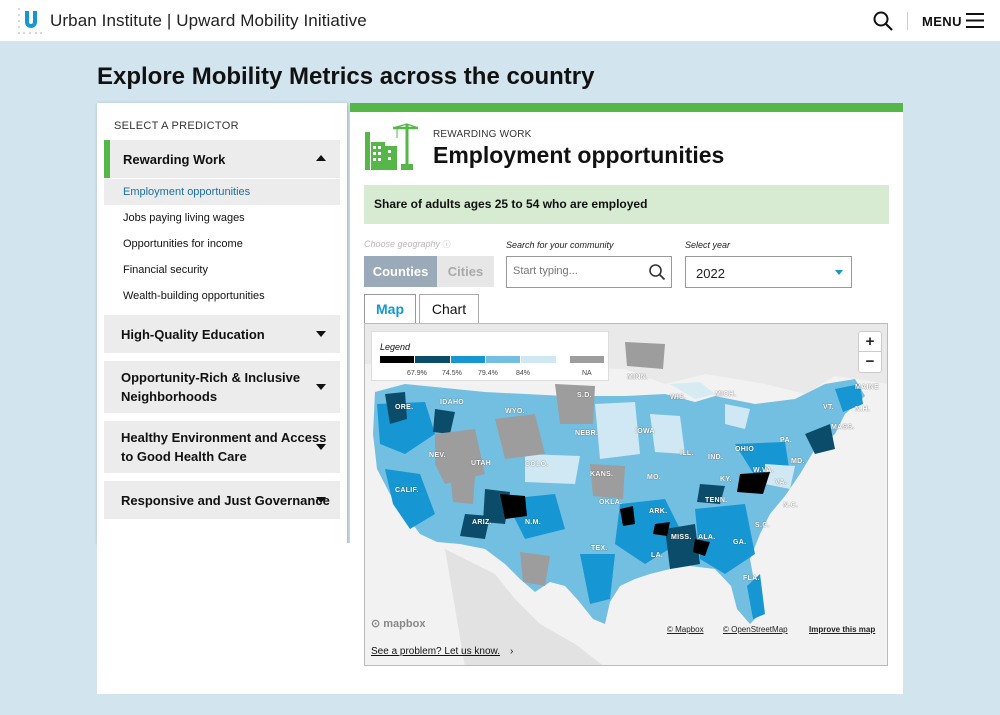  What do you see at coordinates (452, 373) in the screenshot?
I see `legend-label: 74.5%` at bounding box center [452, 373].